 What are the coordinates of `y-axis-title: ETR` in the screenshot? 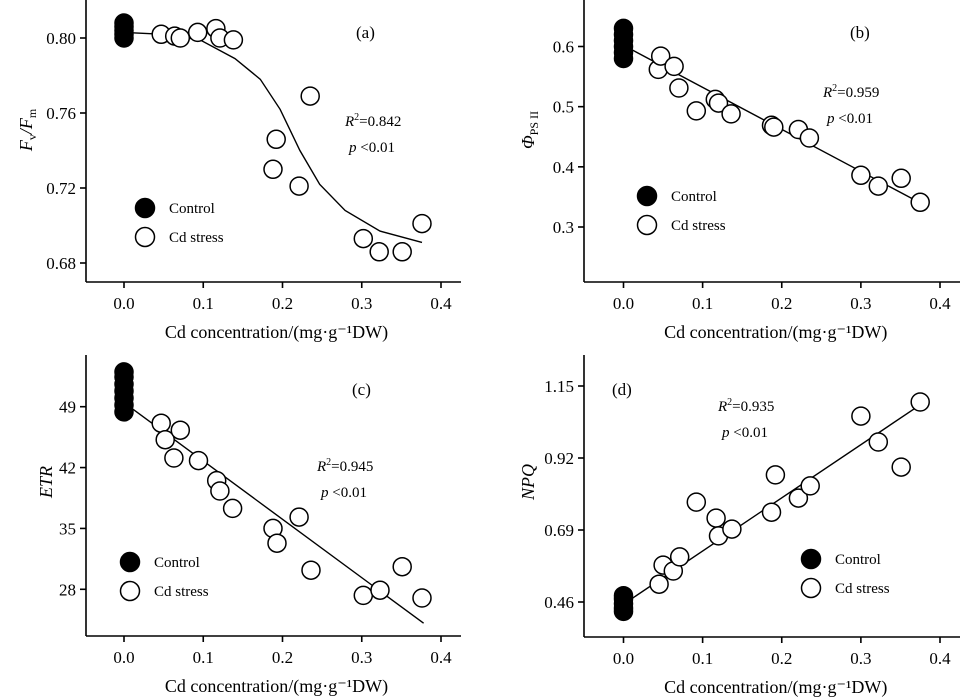 It's located at (46, 482).